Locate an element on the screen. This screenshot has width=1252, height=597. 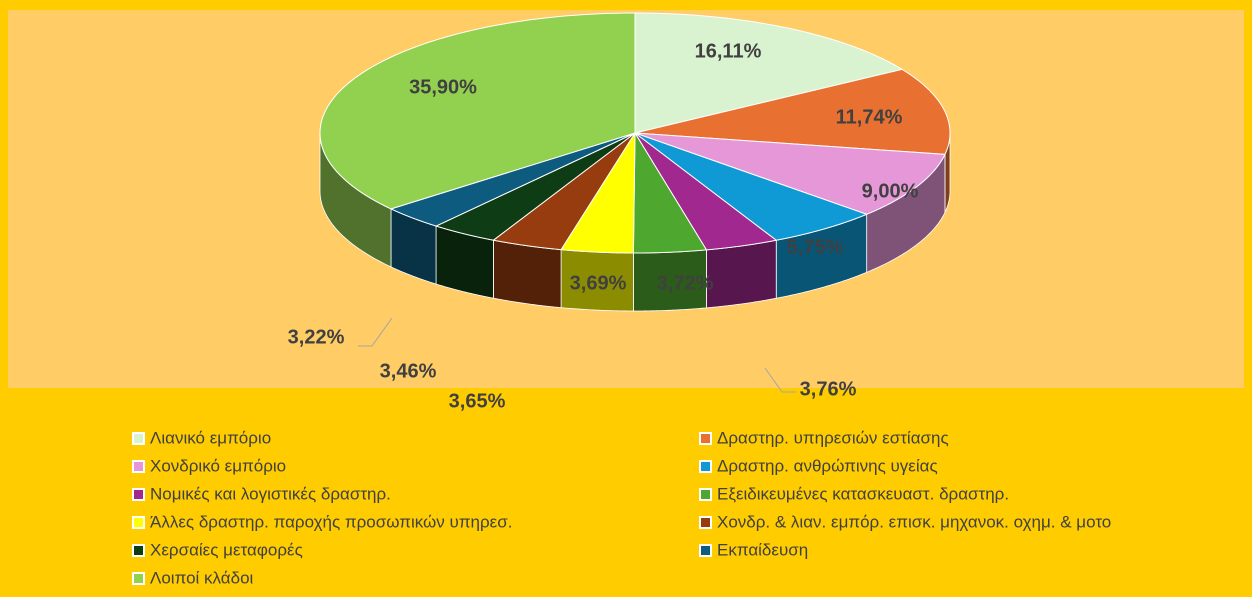
legend-label: Νομικές και λογιστικές δραστηρ. is located at coordinates (270, 493).